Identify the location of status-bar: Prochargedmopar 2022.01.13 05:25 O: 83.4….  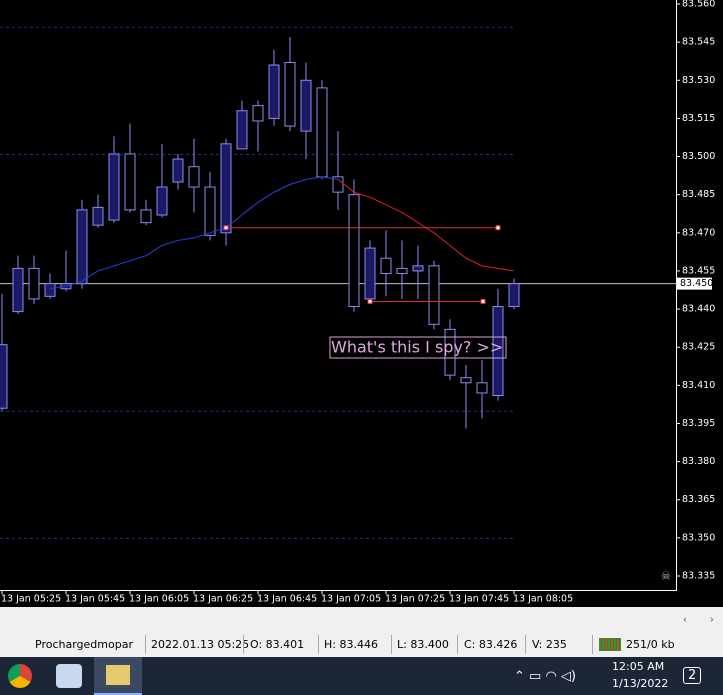
(361, 644).